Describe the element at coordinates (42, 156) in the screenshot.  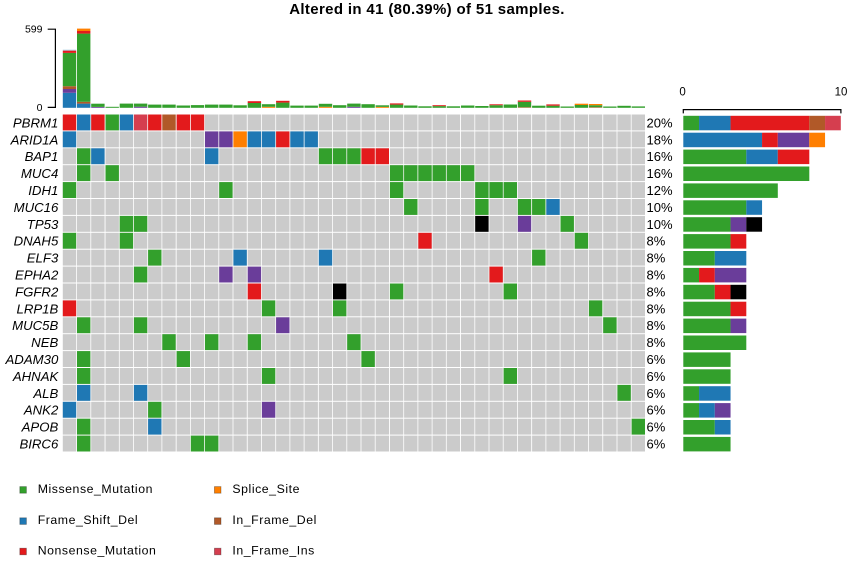
I see `svg-text: BAP1` at that location.